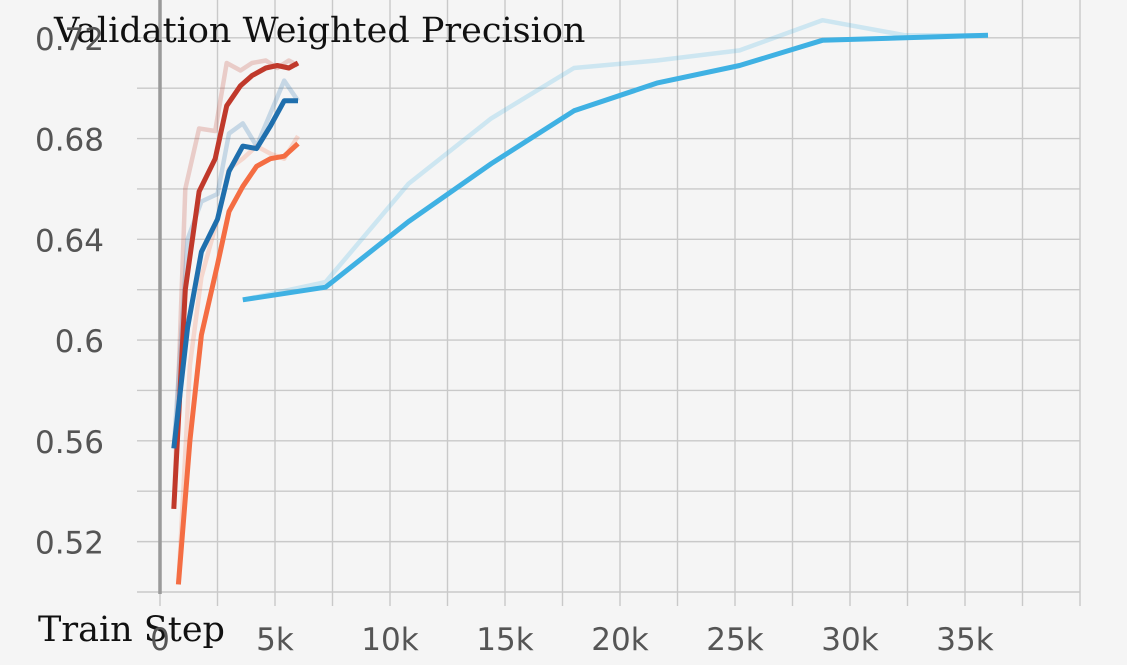 This screenshot has height=665, width=1127. I want to click on series-1-line, so click(234, 273).